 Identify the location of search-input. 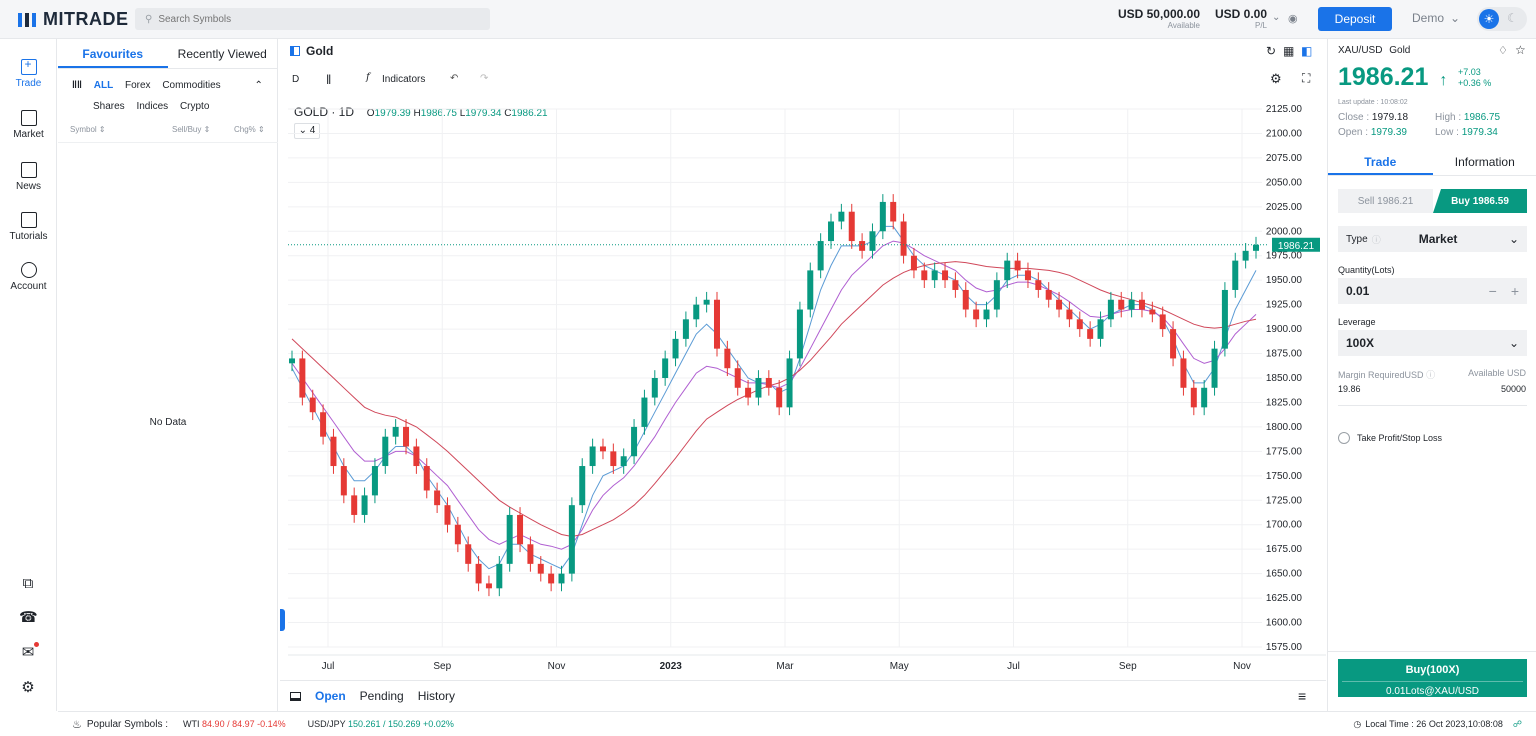
(308, 19).